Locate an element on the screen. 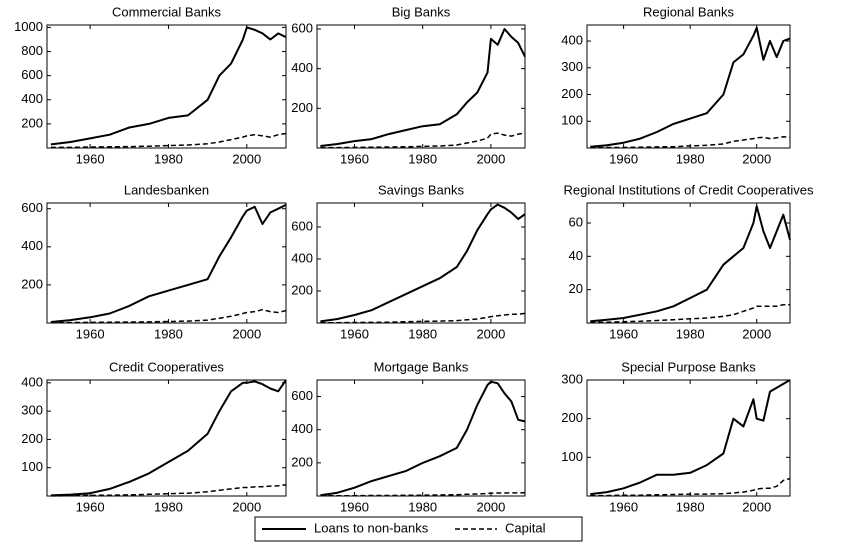 The image size is (844, 544). legend-label: Capital is located at coordinates (525, 527).